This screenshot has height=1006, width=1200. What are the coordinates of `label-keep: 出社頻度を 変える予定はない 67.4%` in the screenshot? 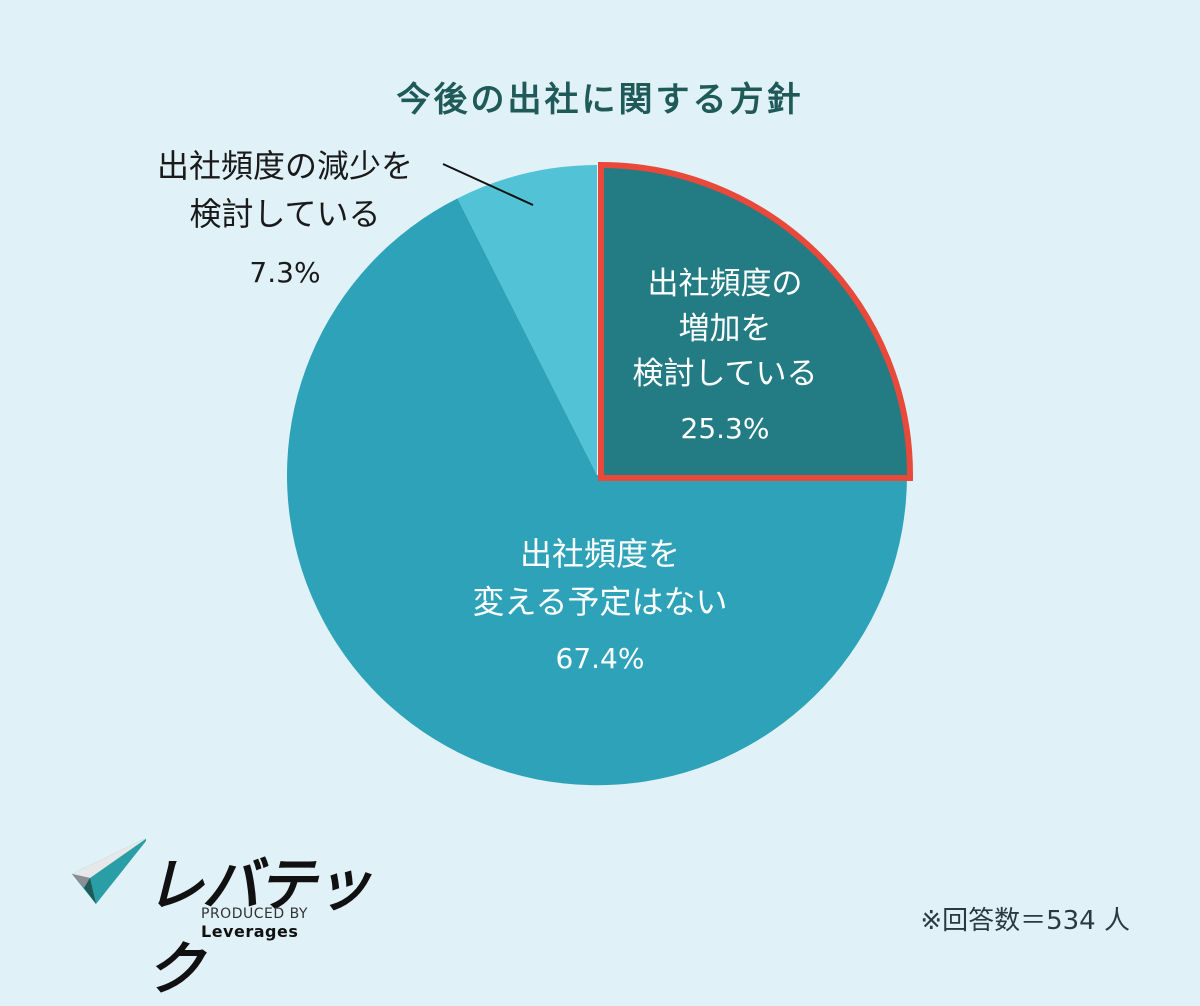 It's located at (600, 605).